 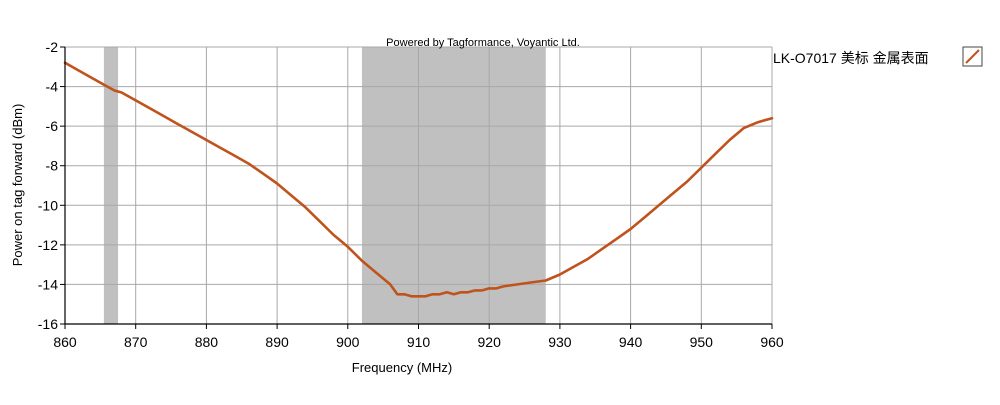 I want to click on x-tick-label-940: 940, so click(x=631, y=342).